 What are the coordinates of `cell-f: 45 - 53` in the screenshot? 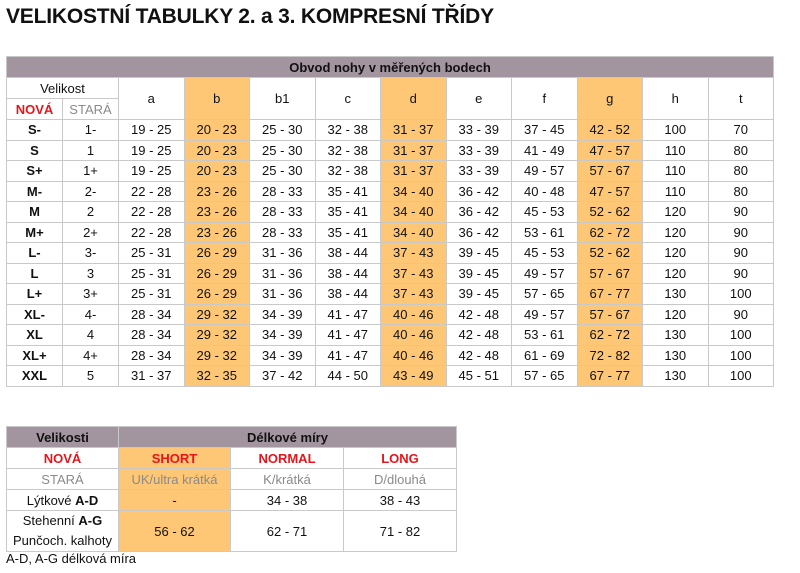 It's located at (544, 212).